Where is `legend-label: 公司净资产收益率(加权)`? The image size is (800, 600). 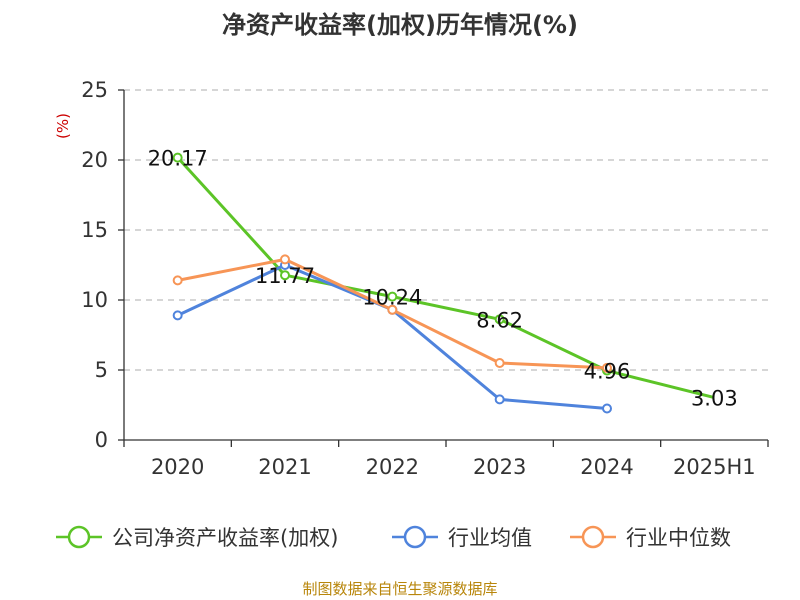 legend-label: 公司净资产收益率(加权) is located at coordinates (225, 538).